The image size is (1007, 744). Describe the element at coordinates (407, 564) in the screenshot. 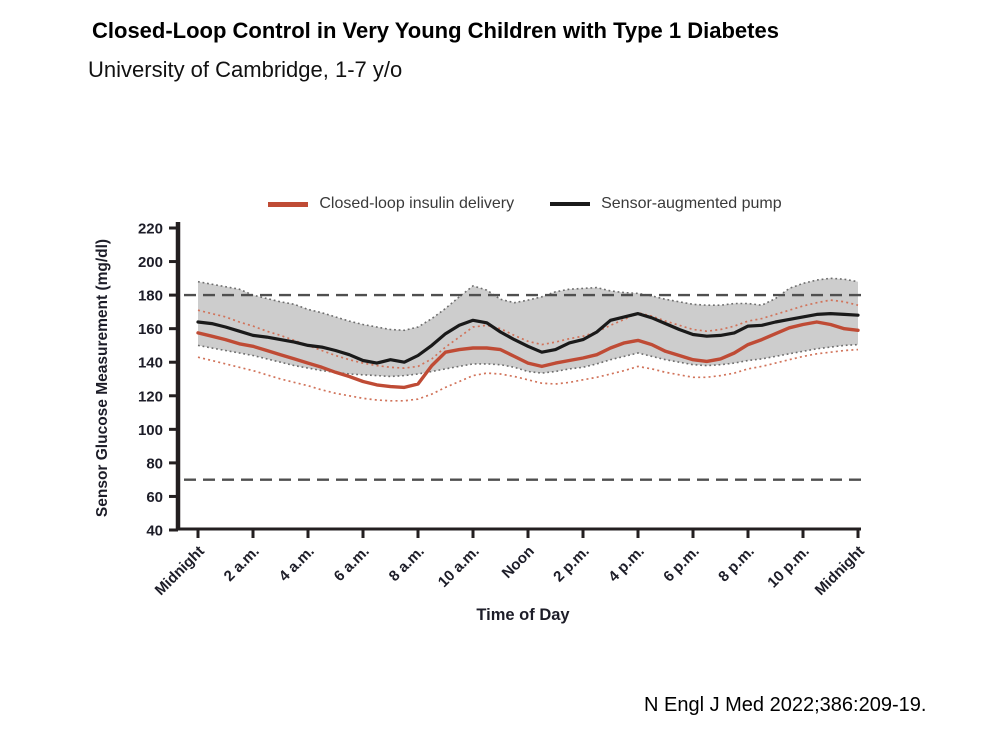

I see `x-tick-label: 8 a.m.` at that location.